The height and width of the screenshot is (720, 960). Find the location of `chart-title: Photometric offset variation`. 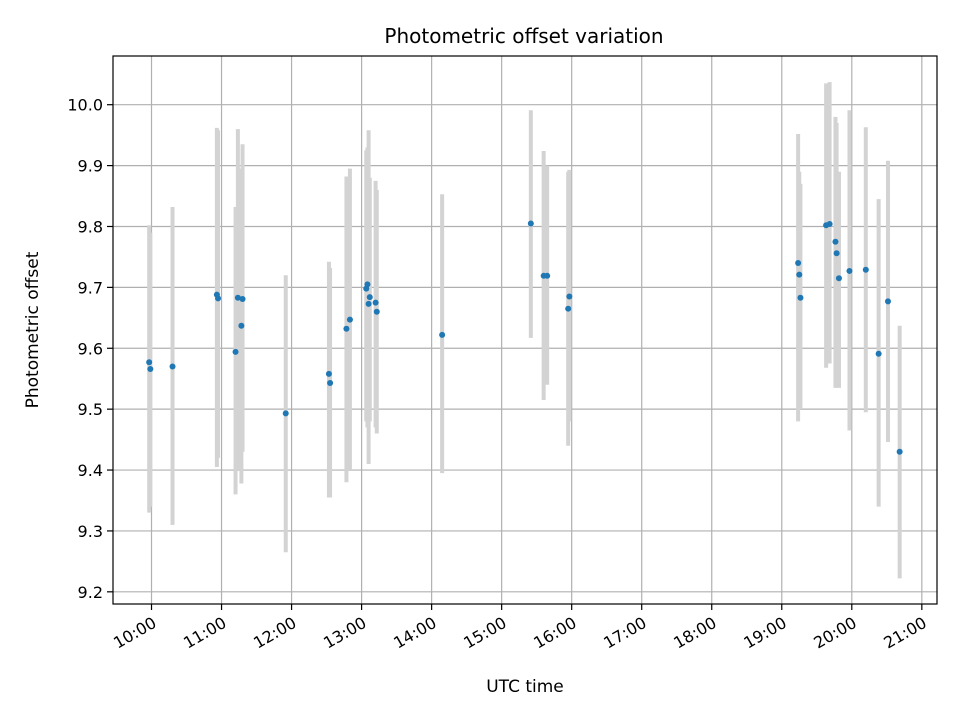

chart-title: Photometric offset variation is located at coordinates (523, 36).